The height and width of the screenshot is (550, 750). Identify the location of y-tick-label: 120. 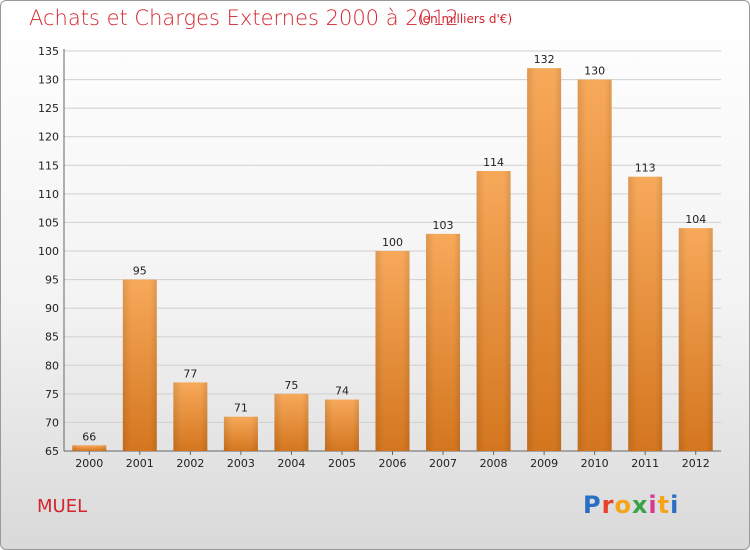
(48, 137).